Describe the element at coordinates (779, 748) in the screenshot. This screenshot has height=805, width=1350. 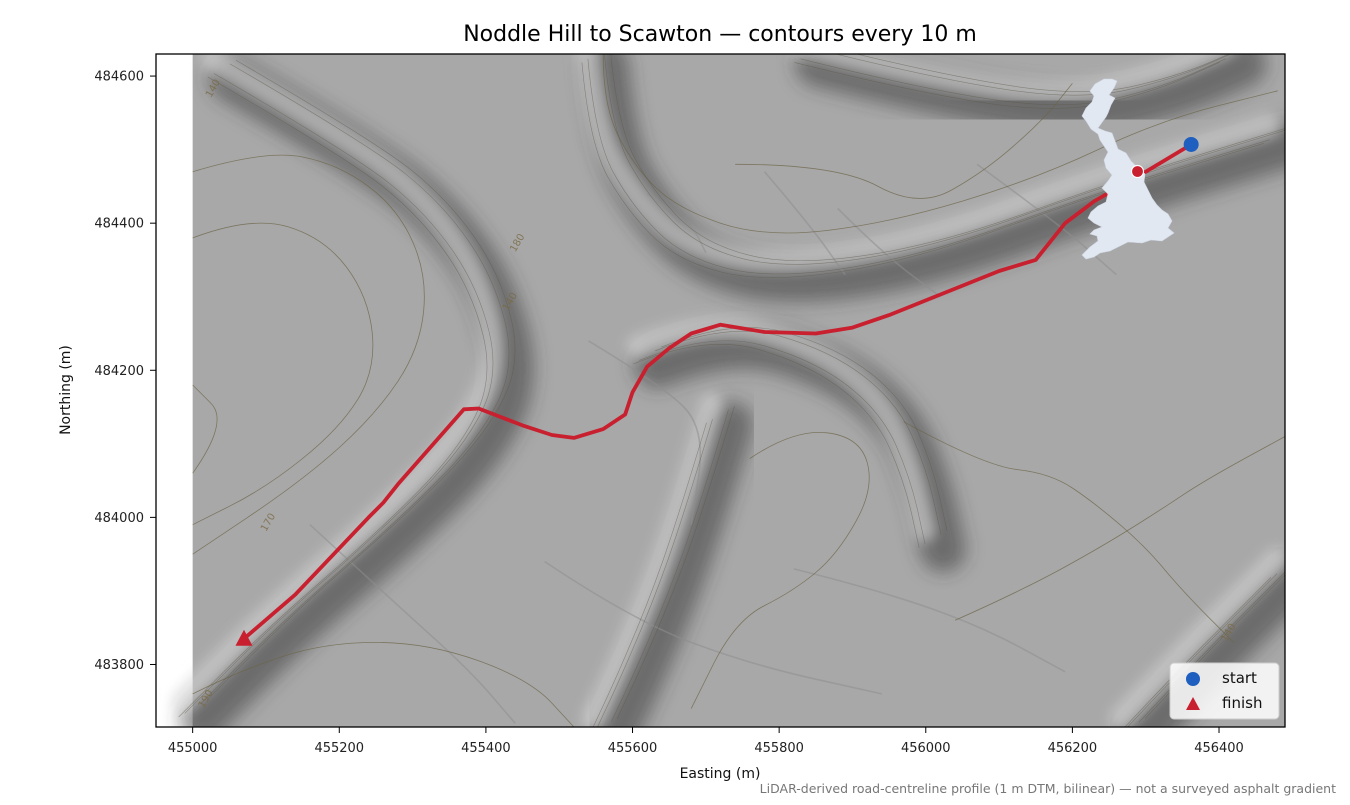
I see `x-tick-label: 455800` at that location.